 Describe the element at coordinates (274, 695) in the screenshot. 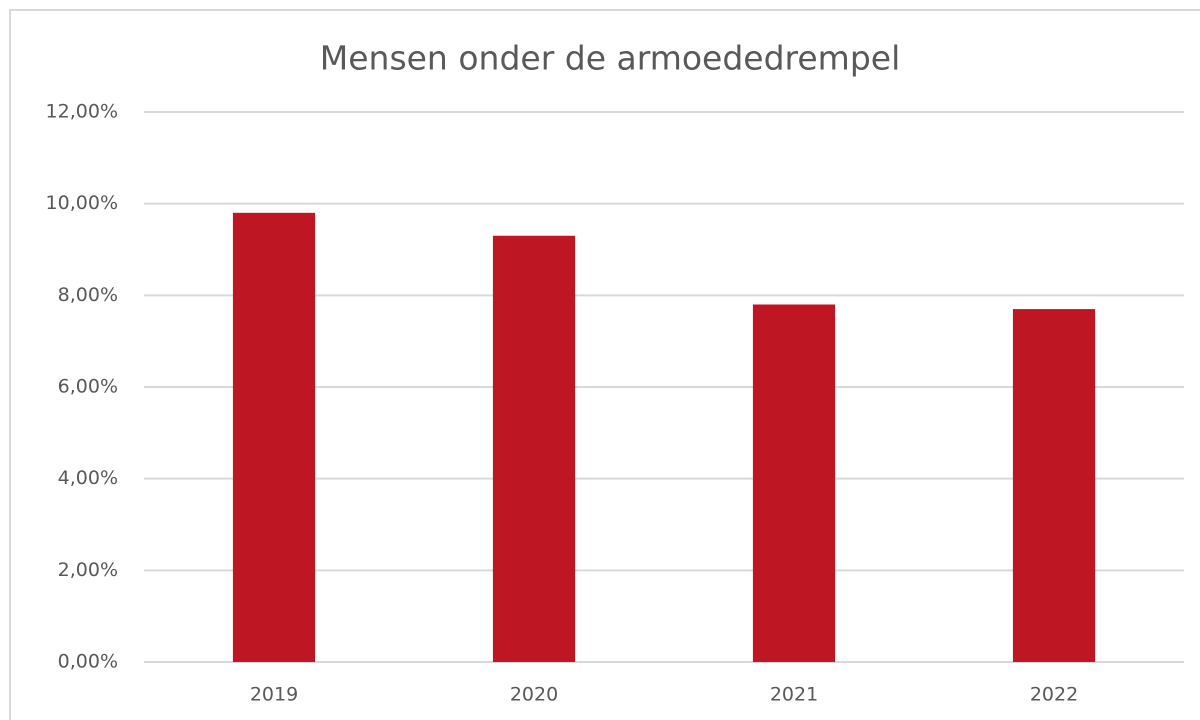

I see `x-tick-label: 2019` at that location.